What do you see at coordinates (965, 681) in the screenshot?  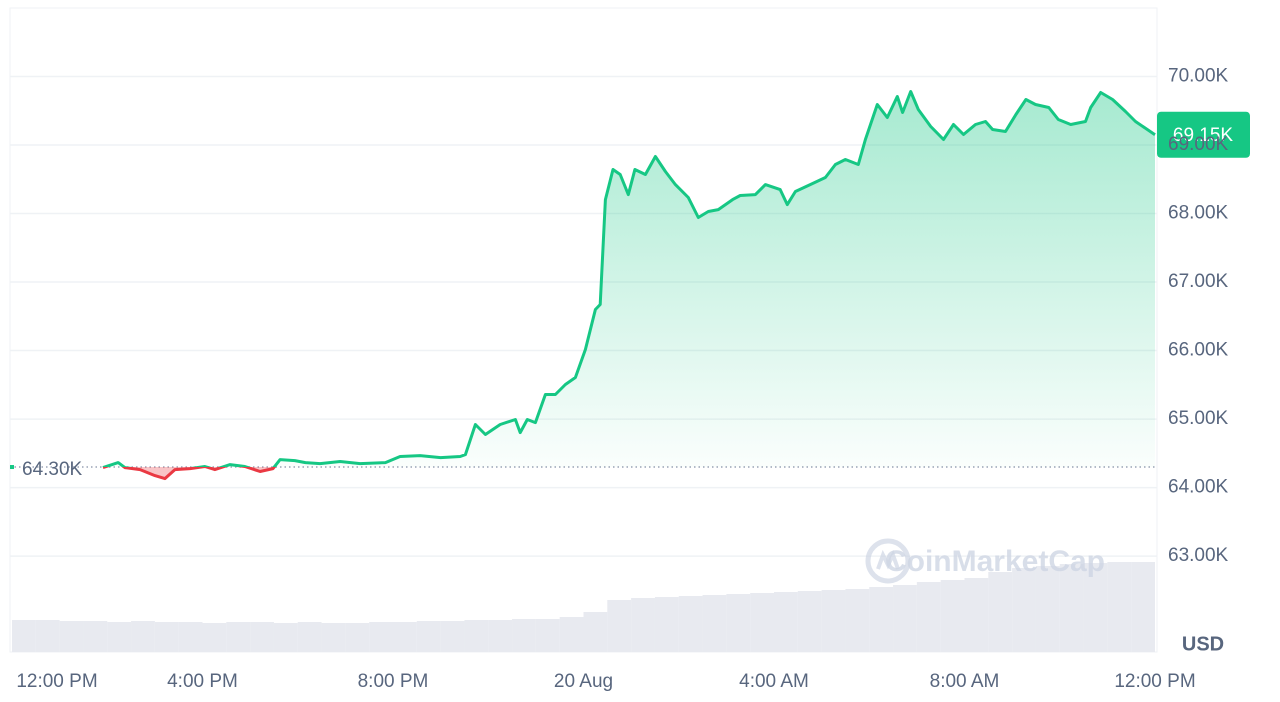 I see `x-tick-label: 8:00 AM` at bounding box center [965, 681].